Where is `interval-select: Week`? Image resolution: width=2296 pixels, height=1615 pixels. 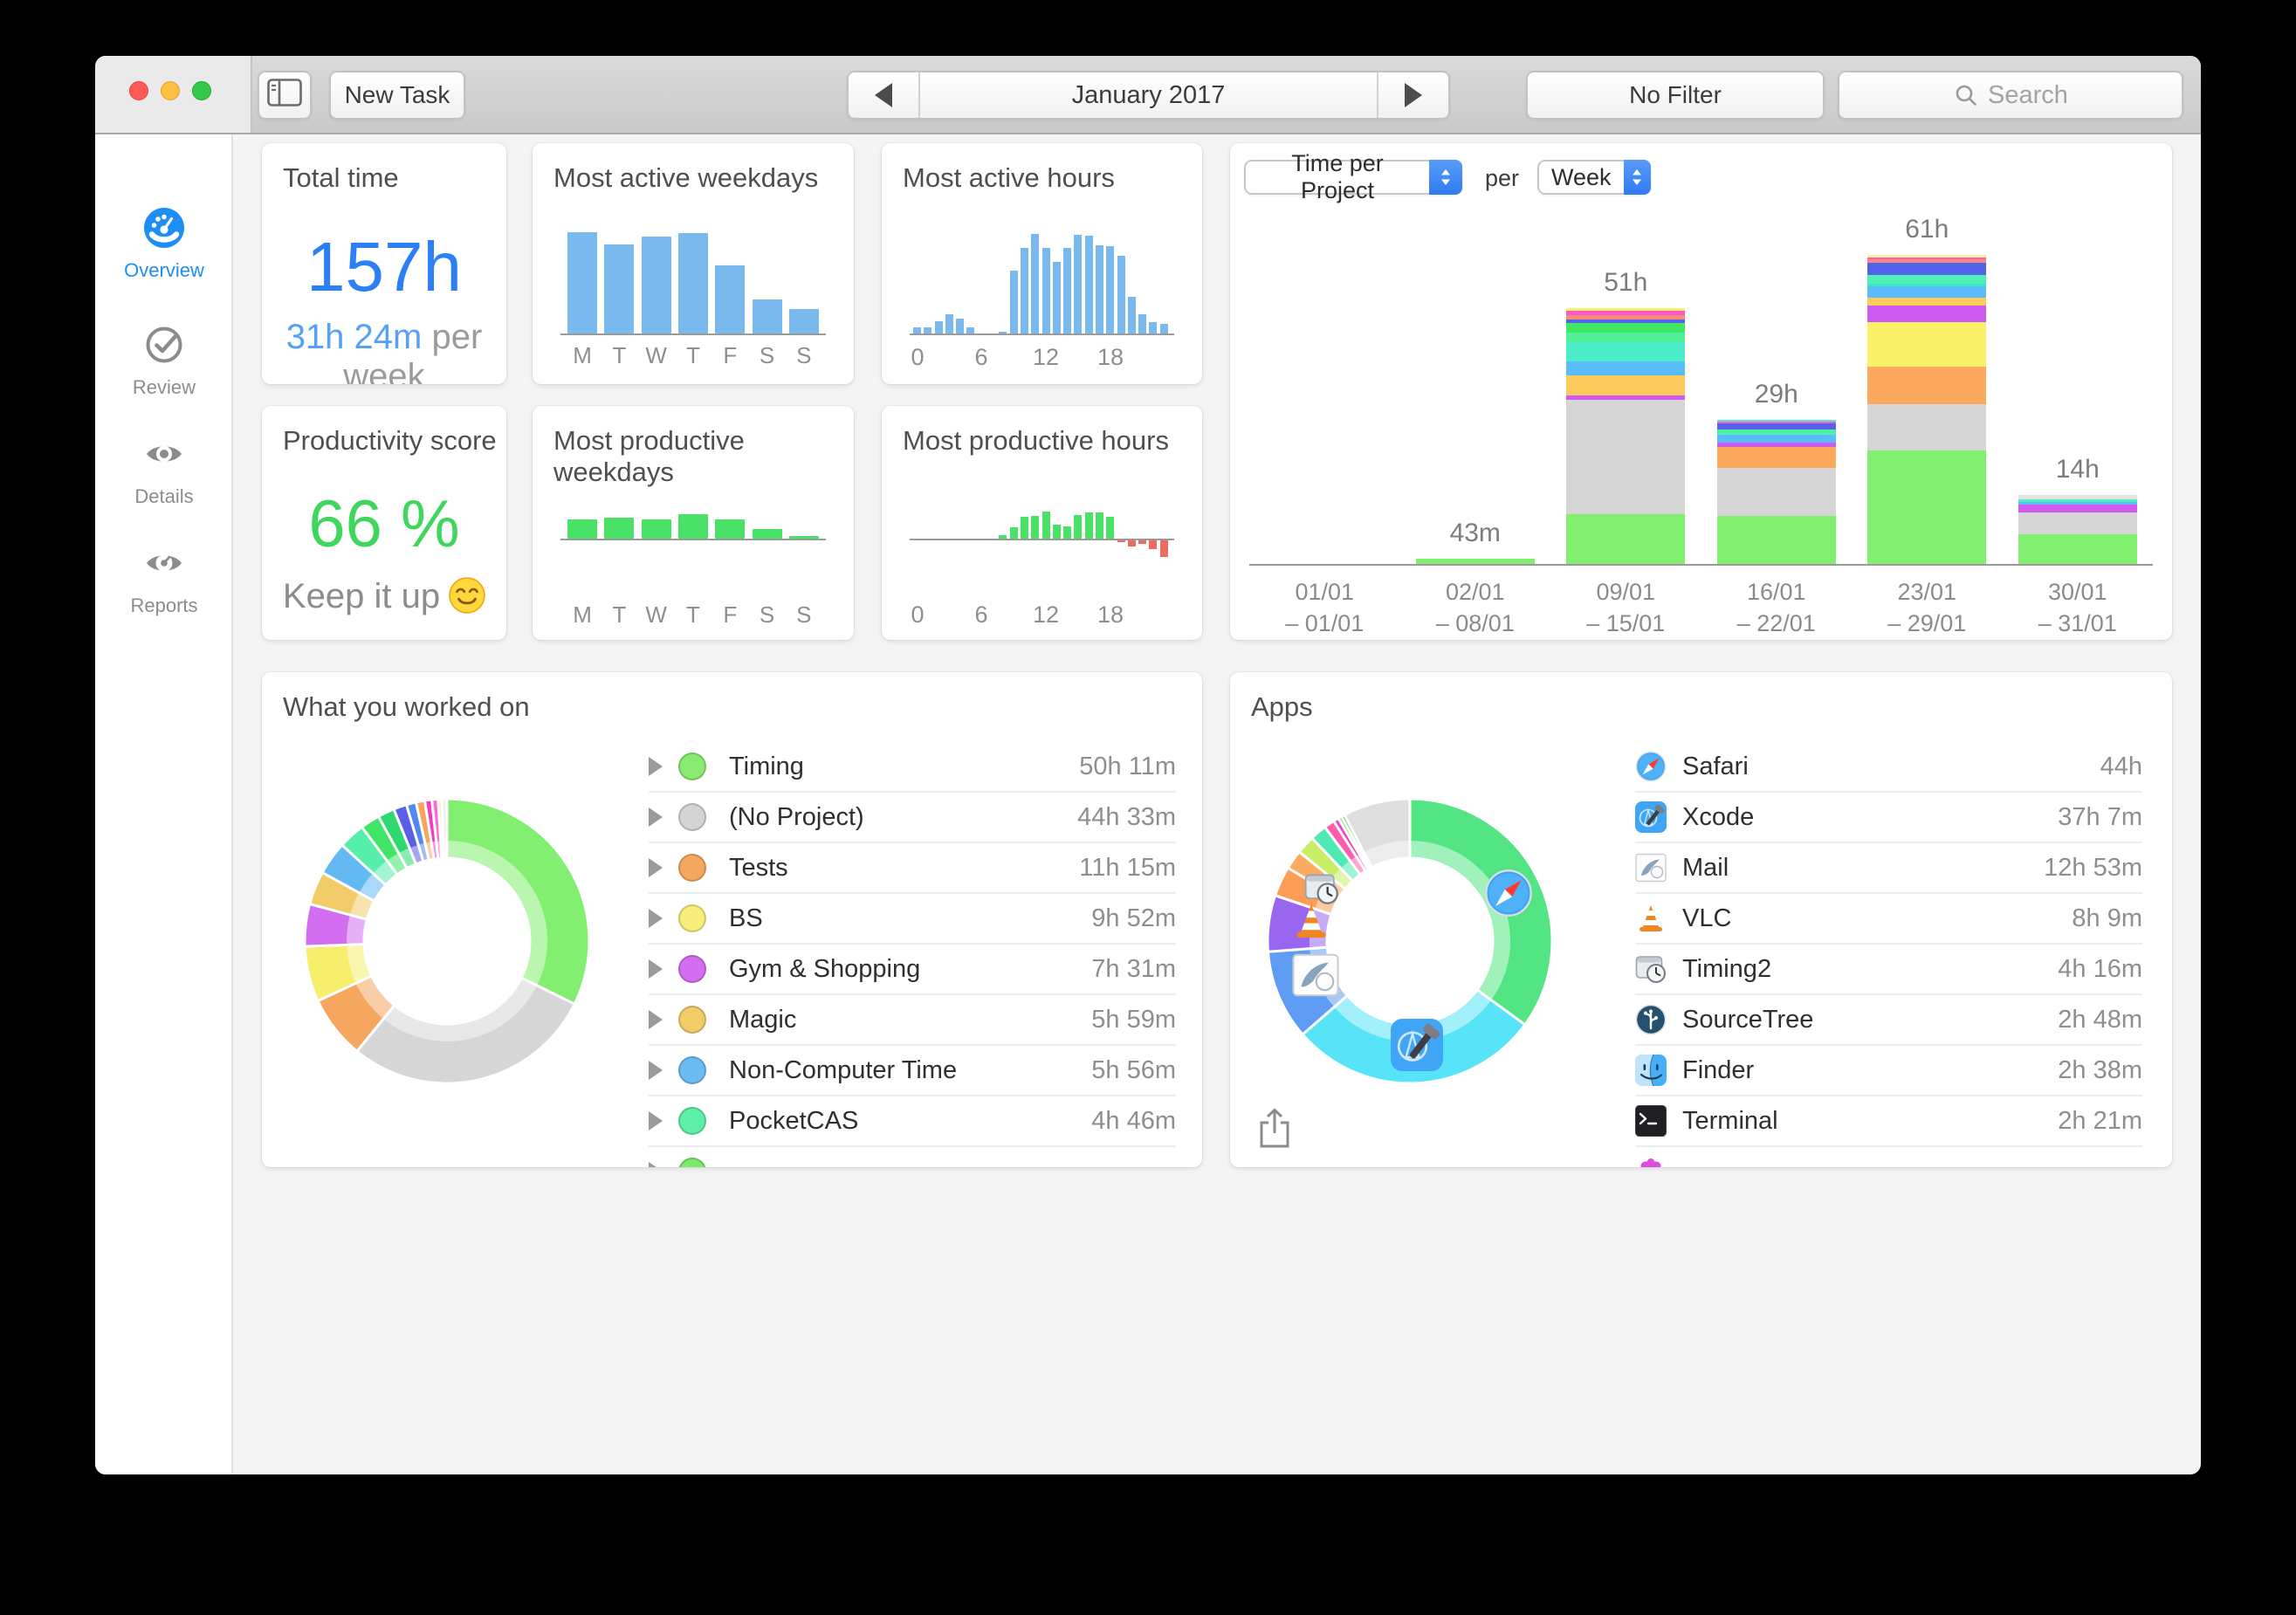 interval-select: Week is located at coordinates (1594, 177).